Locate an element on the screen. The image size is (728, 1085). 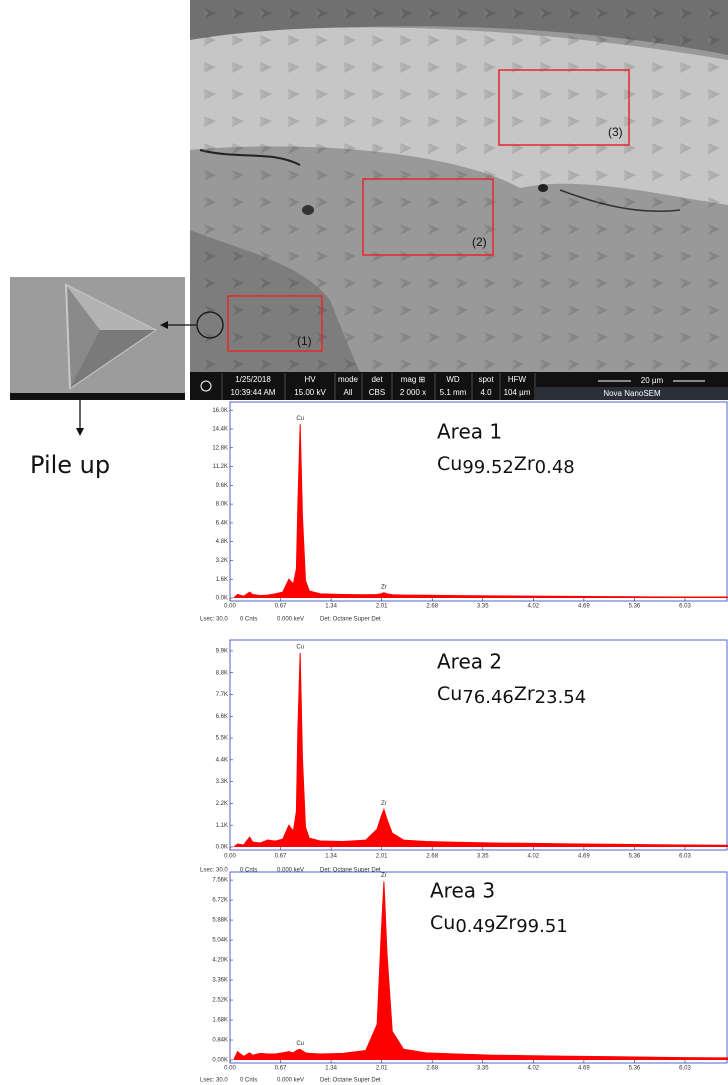
scale-bar-label: 20 µm is located at coordinates (652, 380).